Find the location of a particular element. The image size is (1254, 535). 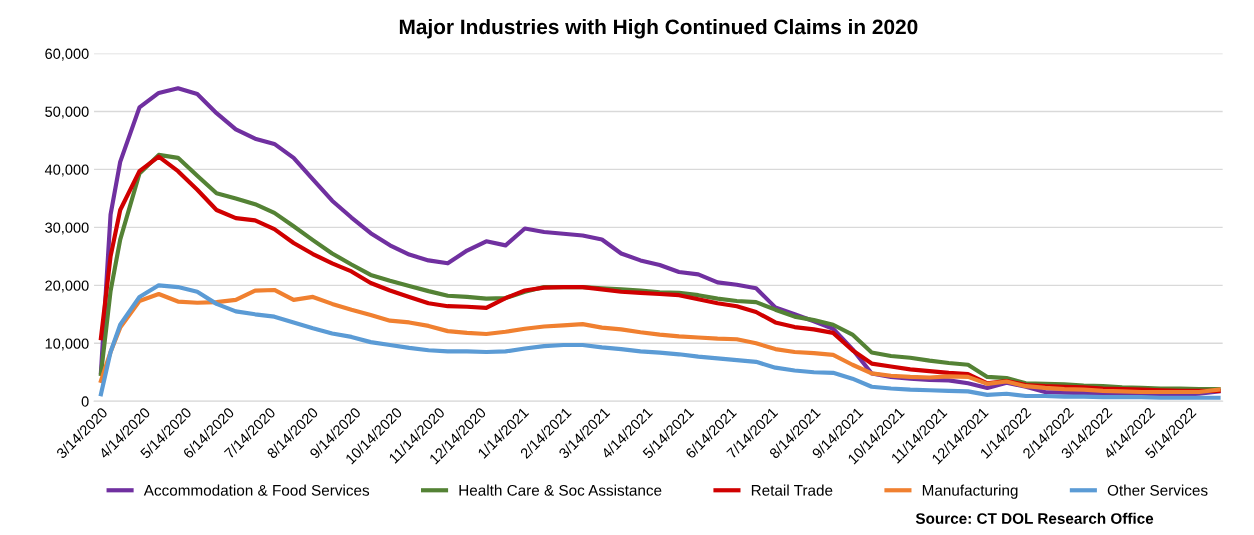

source-note: Source: CT DOL Research Office is located at coordinates (1034, 518).